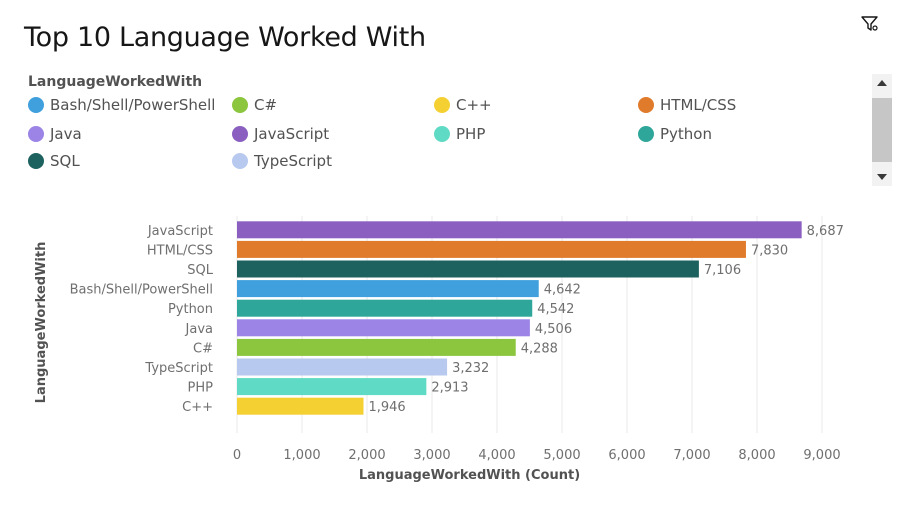 This screenshot has width=908, height=506. Describe the element at coordinates (882, 83) in the screenshot. I see `scroll-up-icon` at that location.